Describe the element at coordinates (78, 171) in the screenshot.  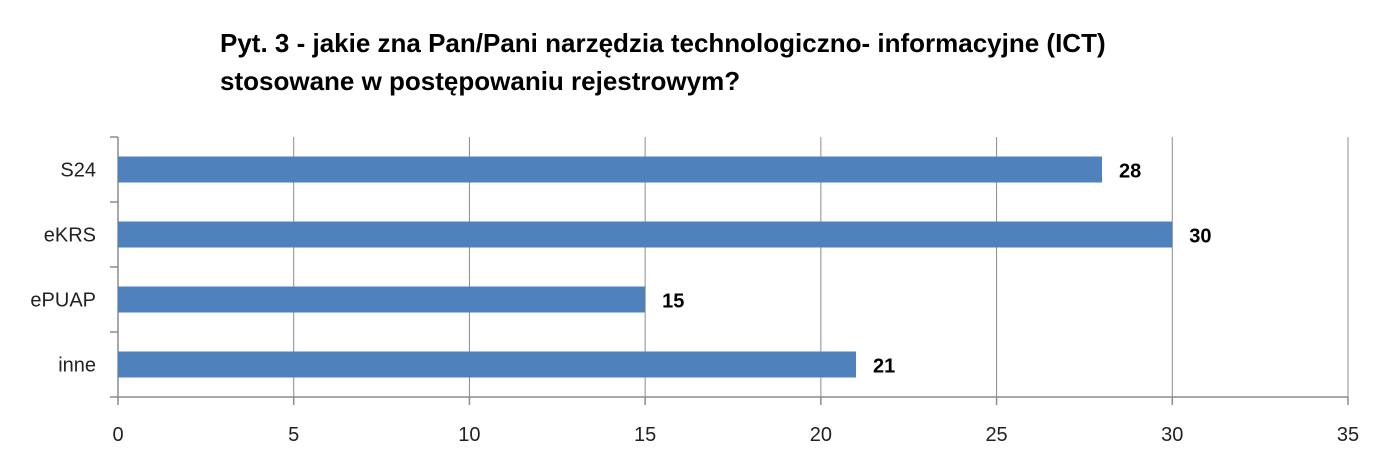
I see `category-label-S24: S24` at that location.